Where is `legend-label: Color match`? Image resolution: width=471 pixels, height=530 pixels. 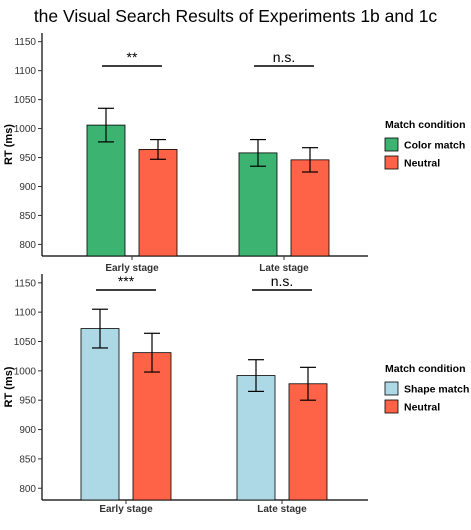 legend-label: Color match is located at coordinates (434, 146).